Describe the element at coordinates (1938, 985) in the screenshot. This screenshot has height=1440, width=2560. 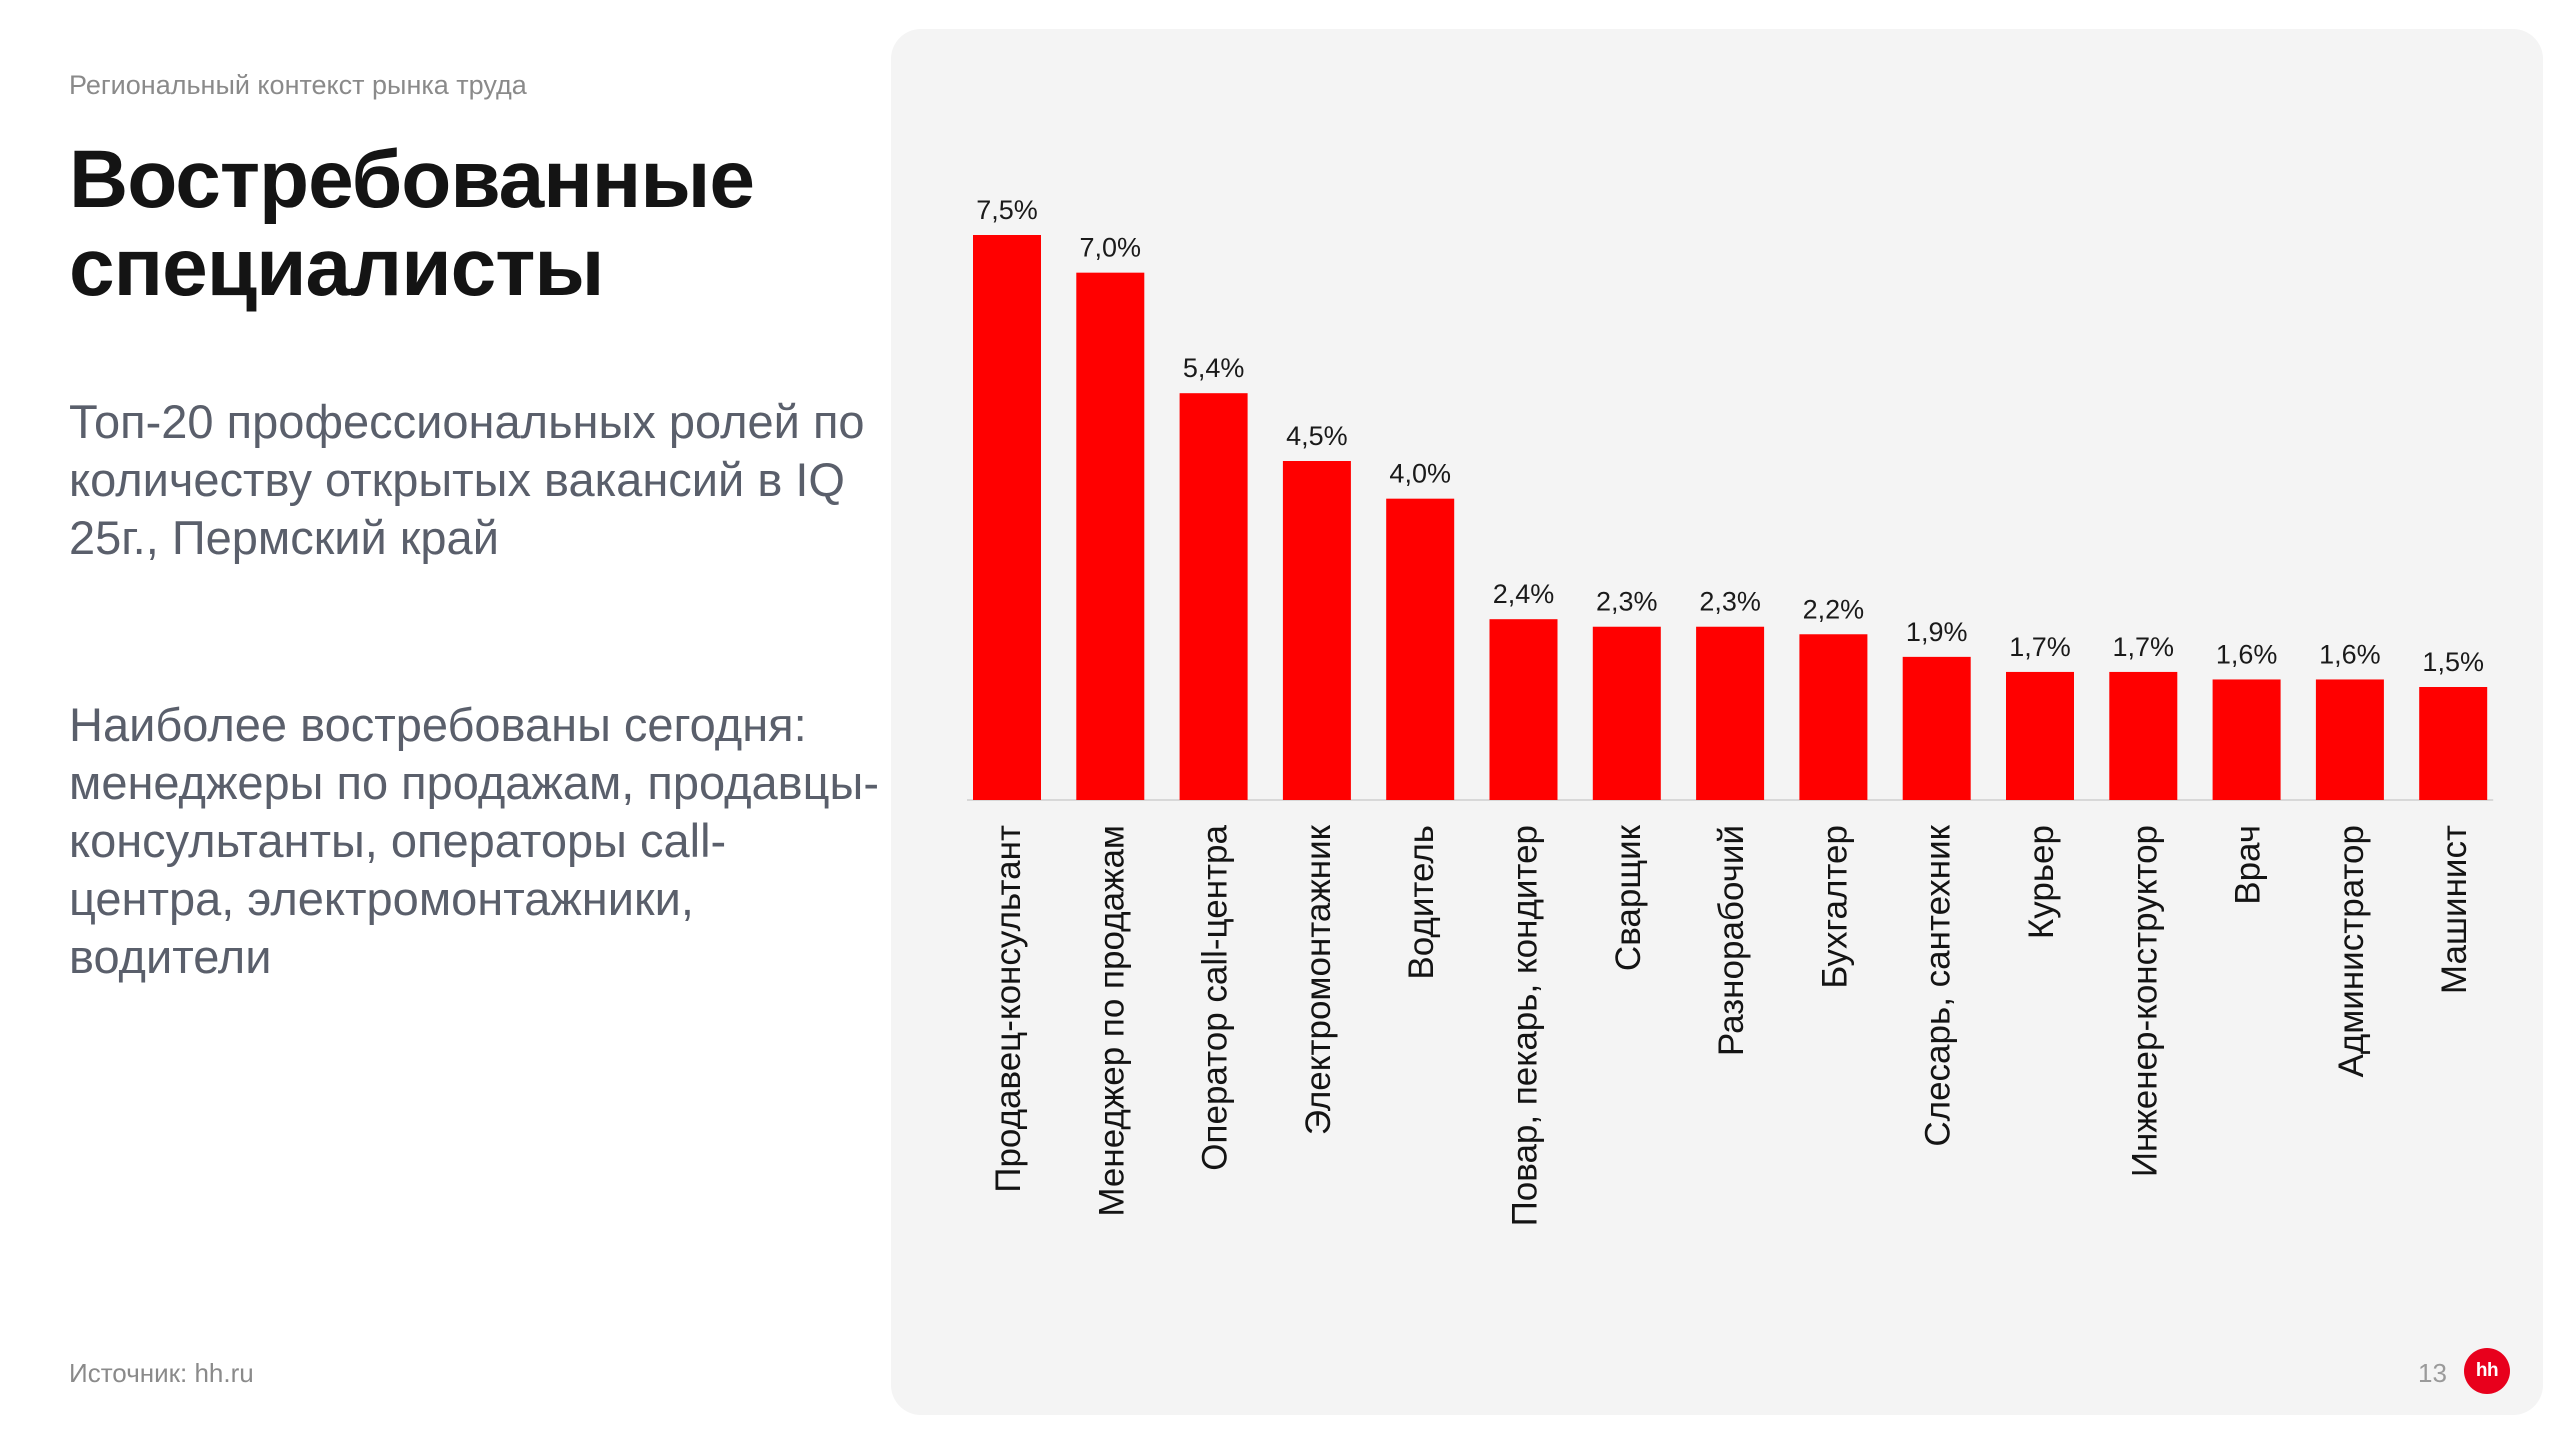
I see `category-label: Слесарь, сантехник` at that location.